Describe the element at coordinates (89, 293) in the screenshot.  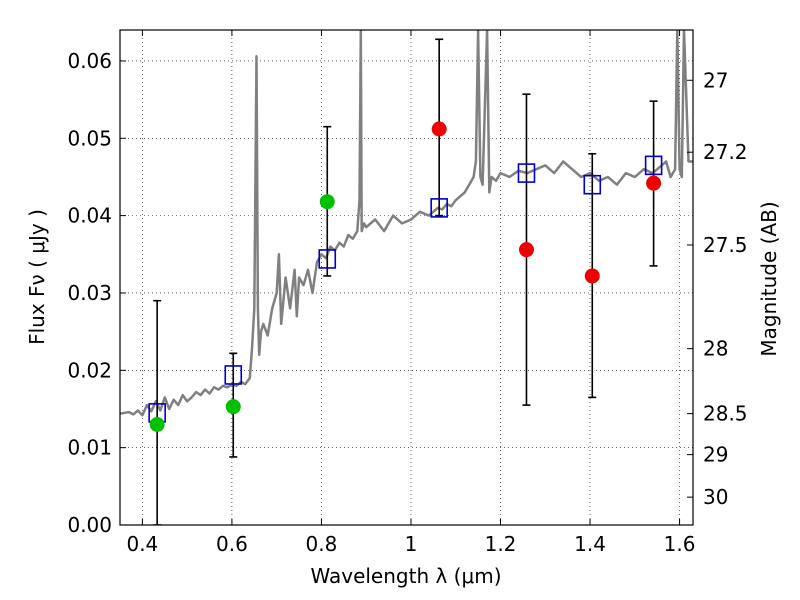
I see `y-tick-label: 0.03` at that location.